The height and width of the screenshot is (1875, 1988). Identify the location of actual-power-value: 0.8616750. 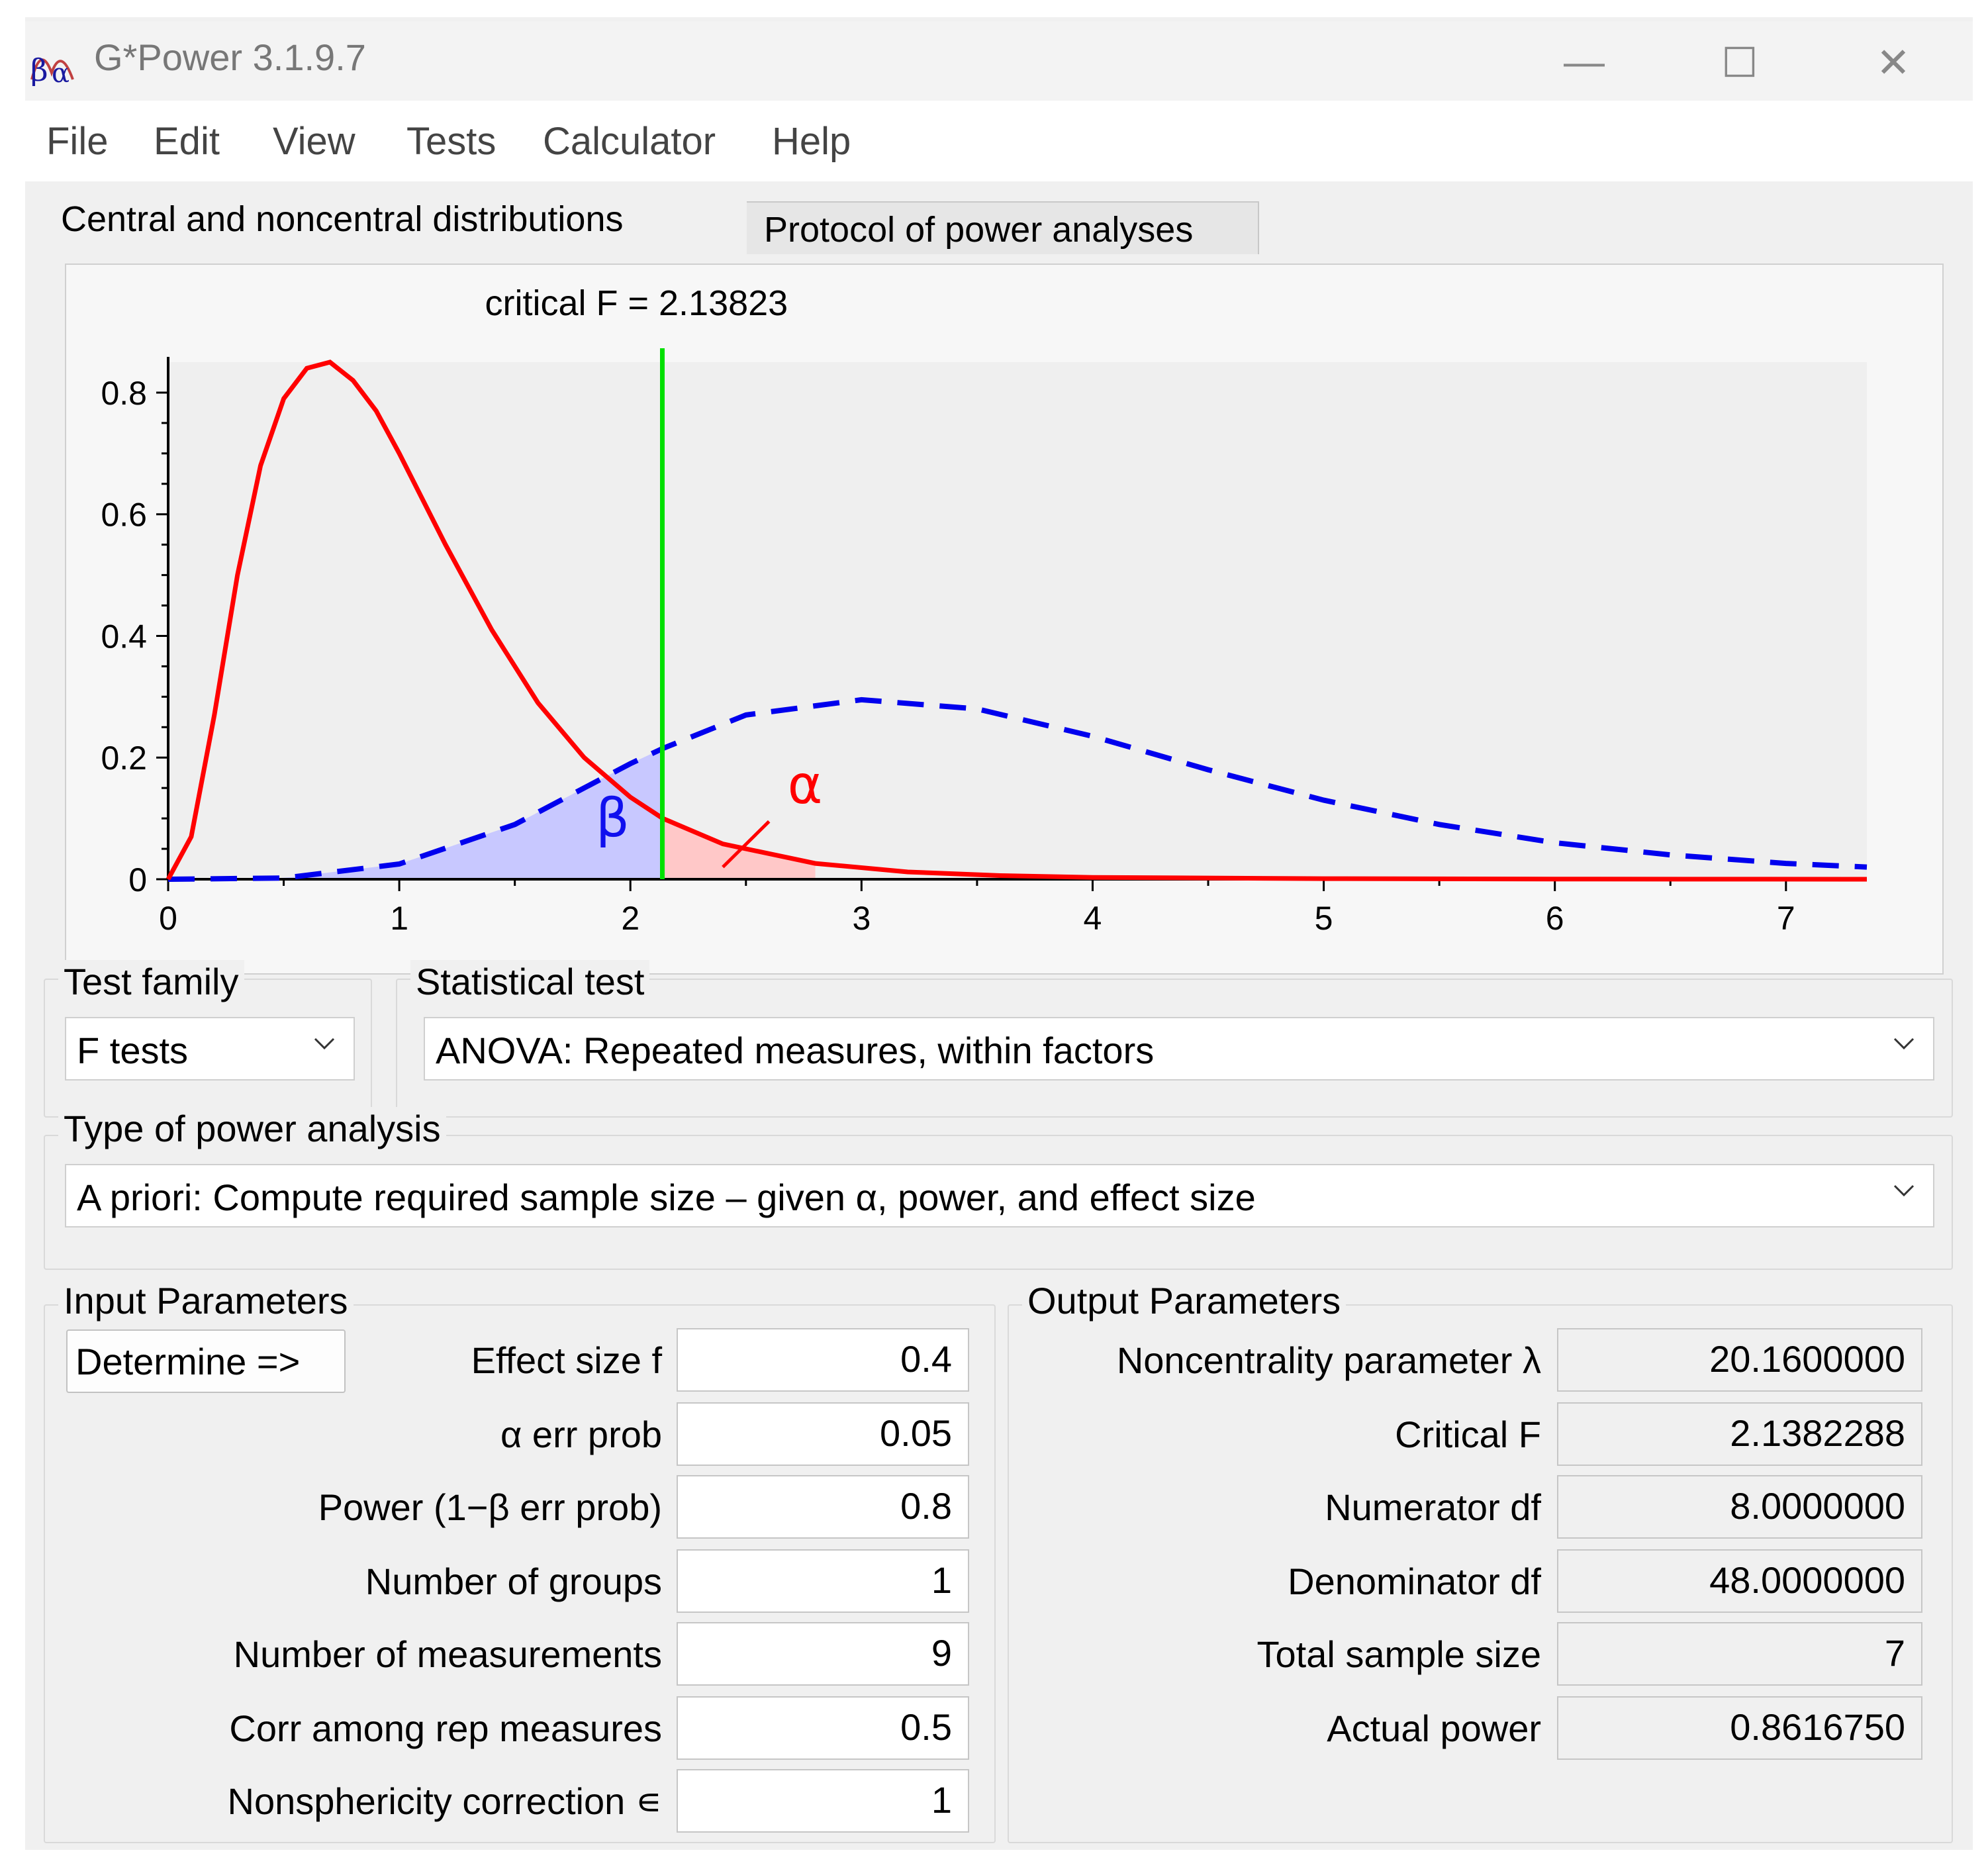
(1817, 1727).